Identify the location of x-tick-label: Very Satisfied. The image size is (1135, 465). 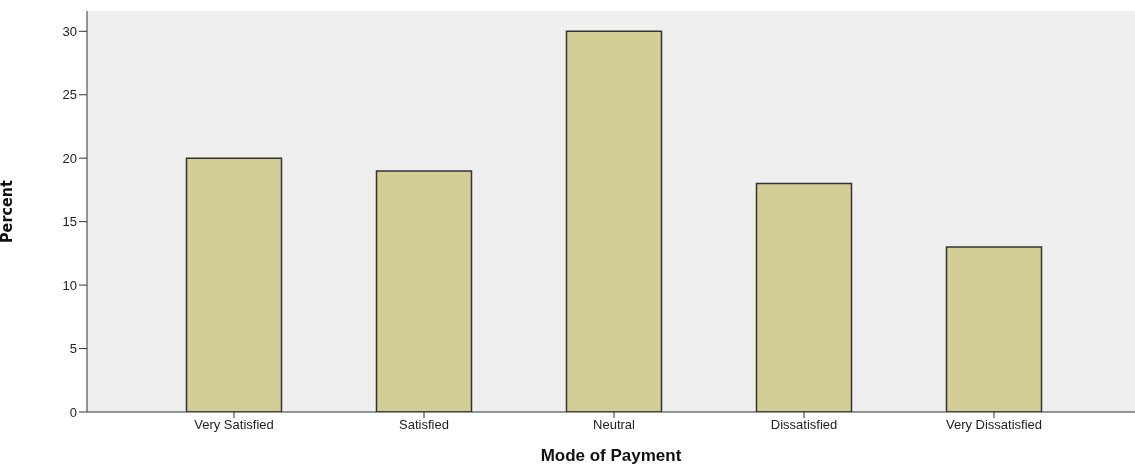
(234, 425).